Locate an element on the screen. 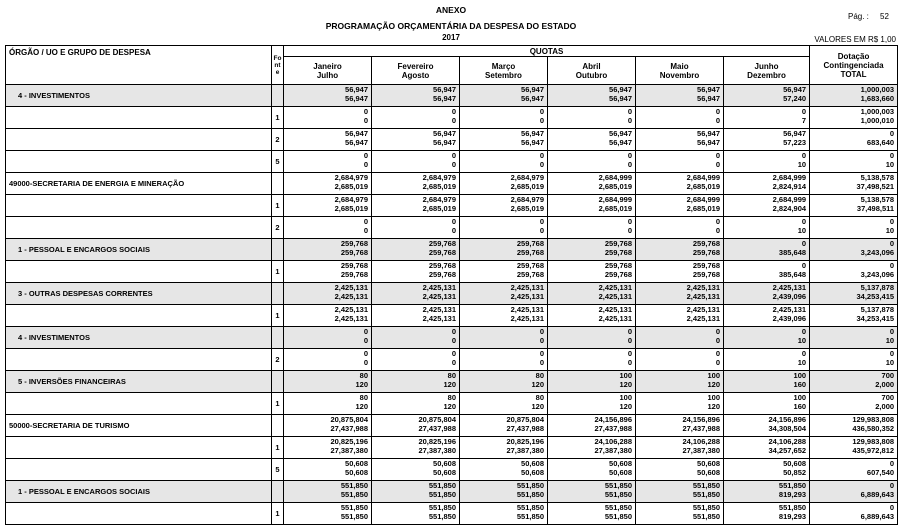 The height and width of the screenshot is (528, 902). value: 160 is located at coordinates (800, 406).